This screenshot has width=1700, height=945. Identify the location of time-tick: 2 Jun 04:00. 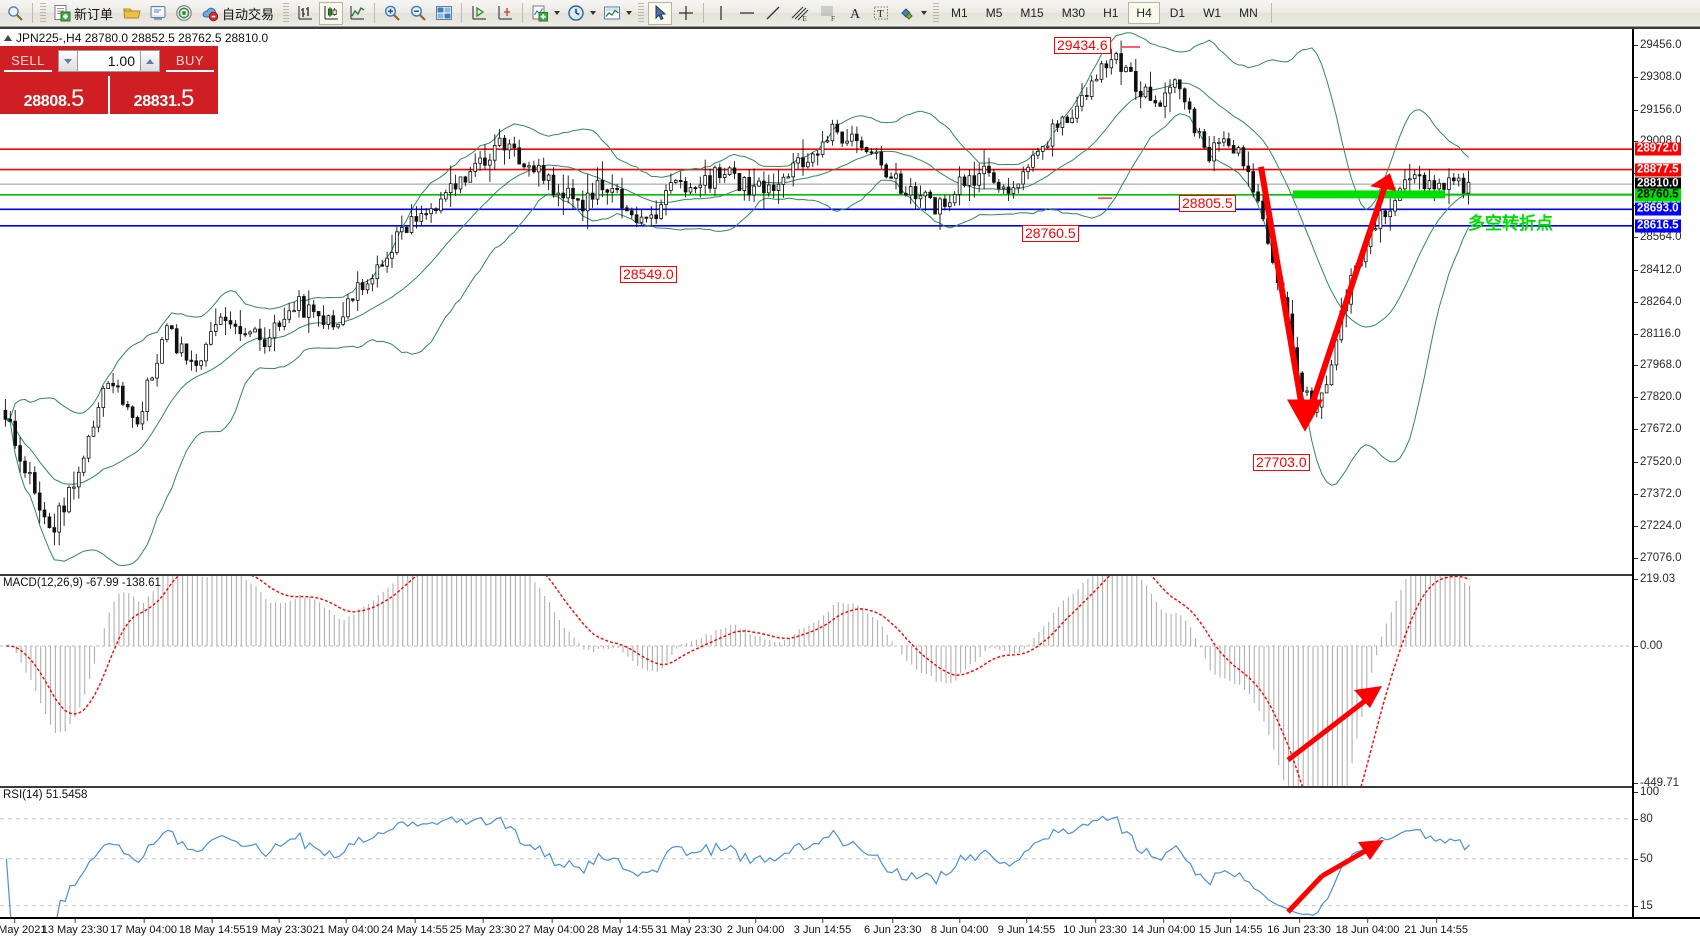
(755, 927).